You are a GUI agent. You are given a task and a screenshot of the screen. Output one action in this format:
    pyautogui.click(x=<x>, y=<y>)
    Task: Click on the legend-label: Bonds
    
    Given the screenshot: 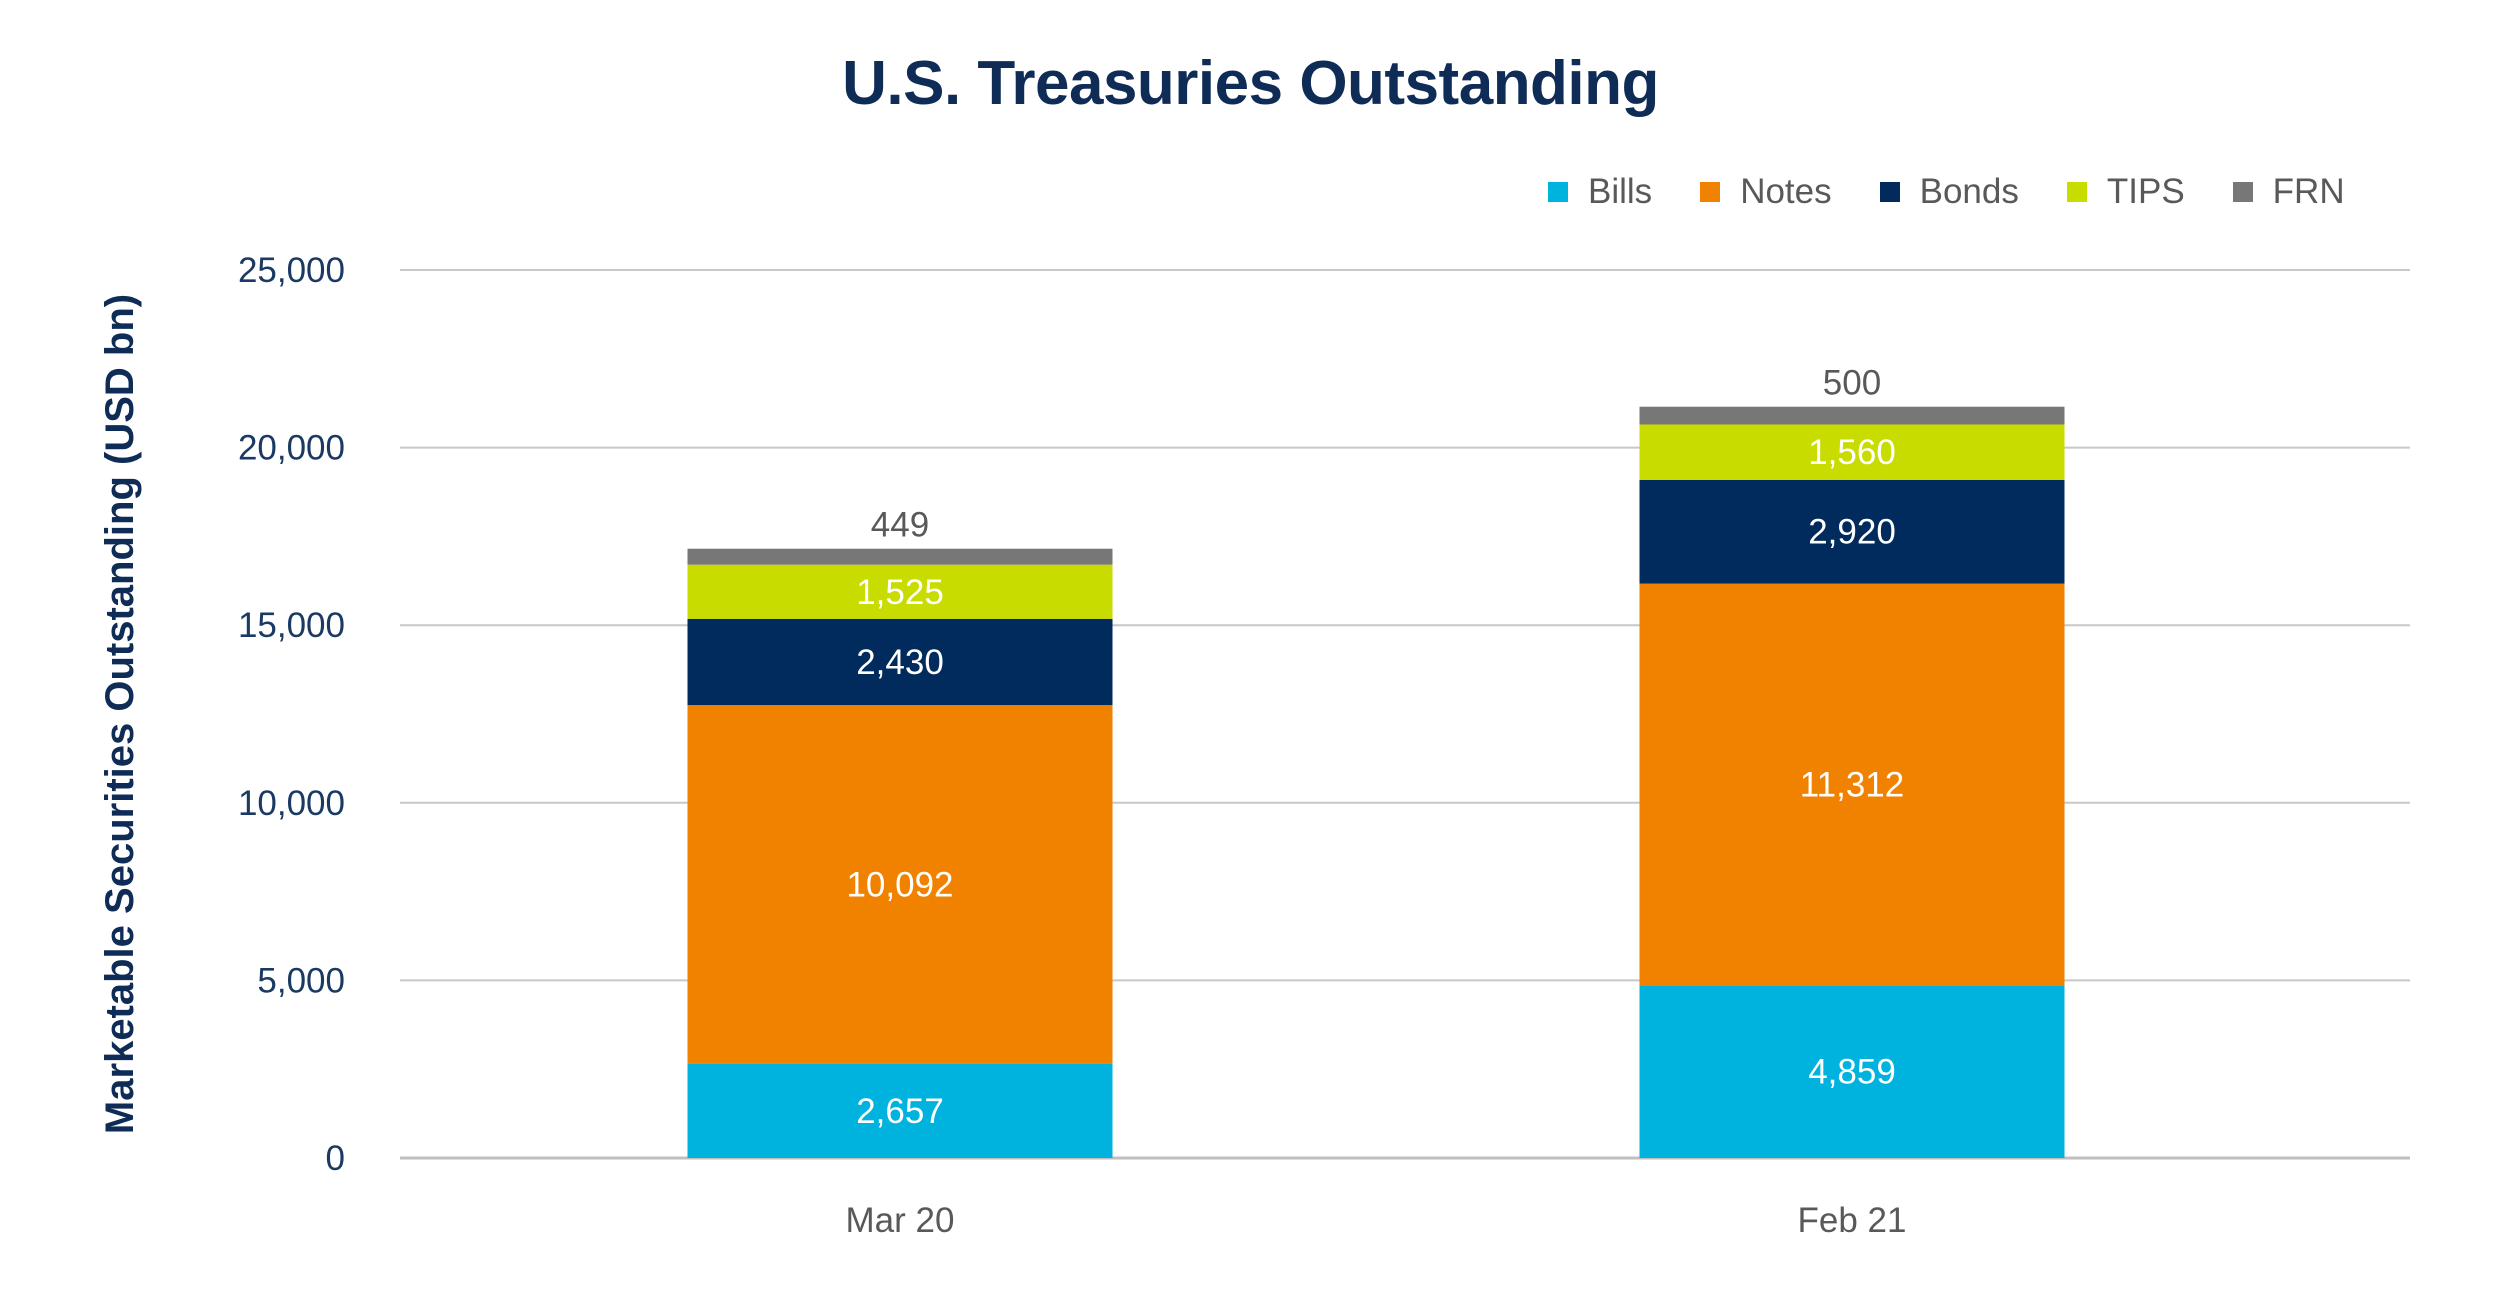 What is the action you would take?
    pyautogui.click(x=1969, y=191)
    